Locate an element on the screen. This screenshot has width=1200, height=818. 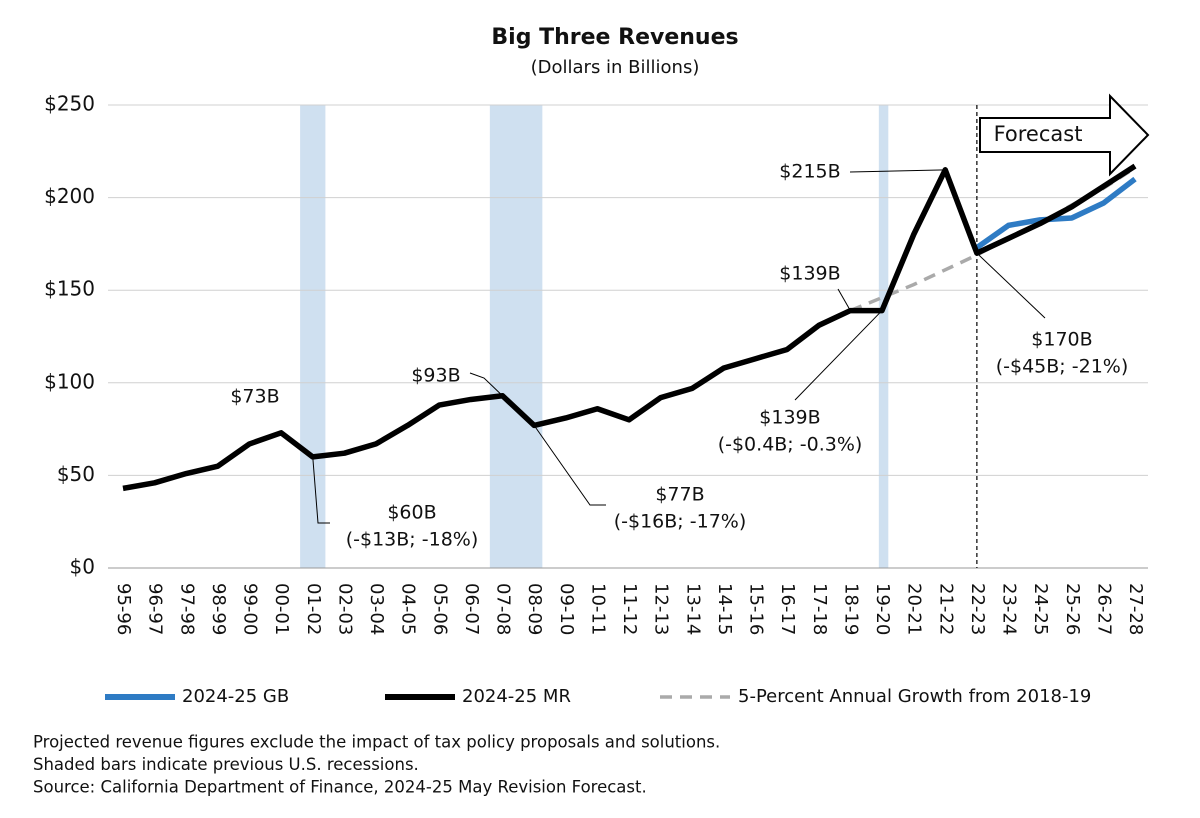
x-tick-label: 98-99 is located at coordinates (218, 609).